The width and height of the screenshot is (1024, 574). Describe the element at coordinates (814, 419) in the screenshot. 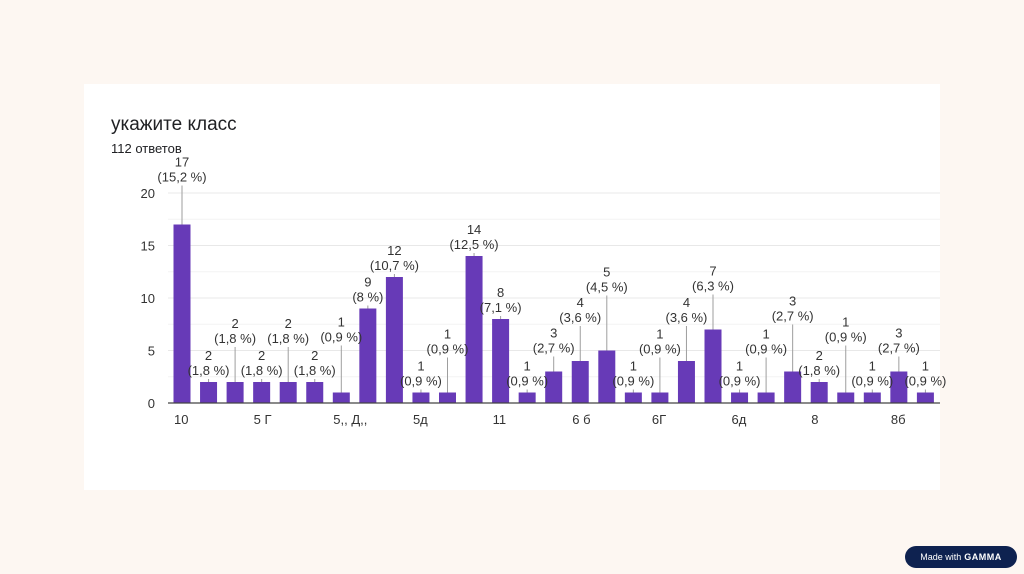

I see `x-tick-label: 8` at that location.